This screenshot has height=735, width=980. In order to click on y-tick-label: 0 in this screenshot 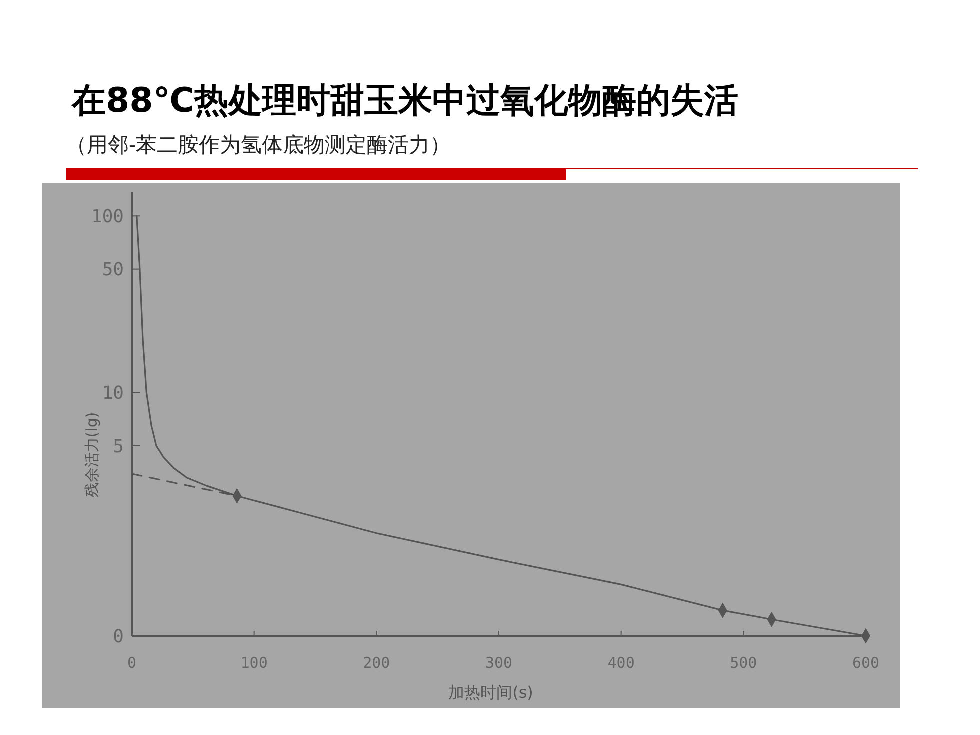, I will do `click(118, 637)`.